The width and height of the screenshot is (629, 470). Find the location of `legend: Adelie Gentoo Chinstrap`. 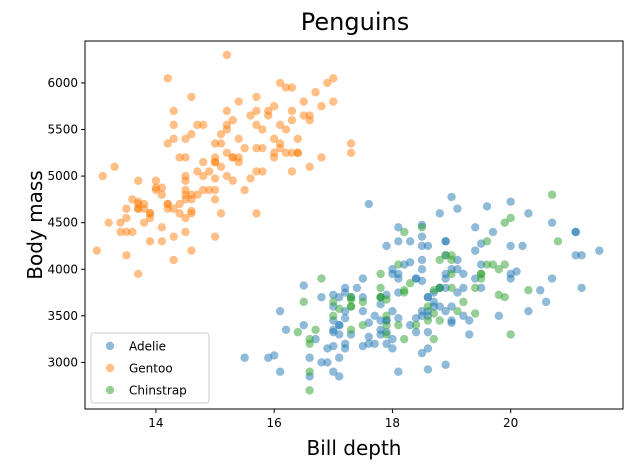

legend: Adelie Gentoo Chinstrap is located at coordinates (150, 368).